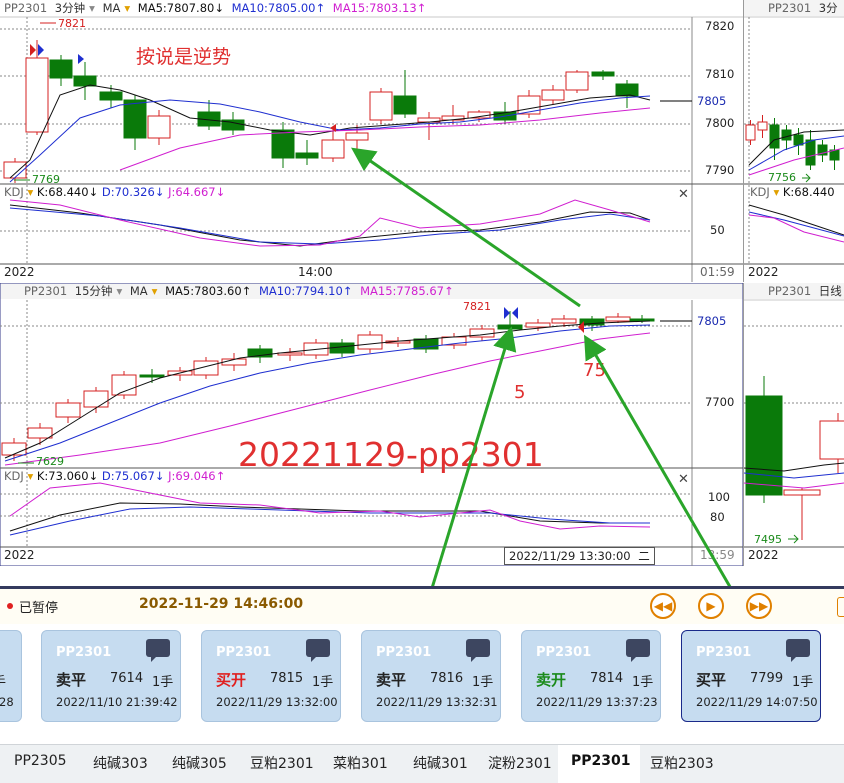 Image resolution: width=844 pixels, height=783 pixels. I want to click on chart-3min-right: PP2301 3分 7756 KDJ ▾ K:68.440 2022, so click(794, 141).